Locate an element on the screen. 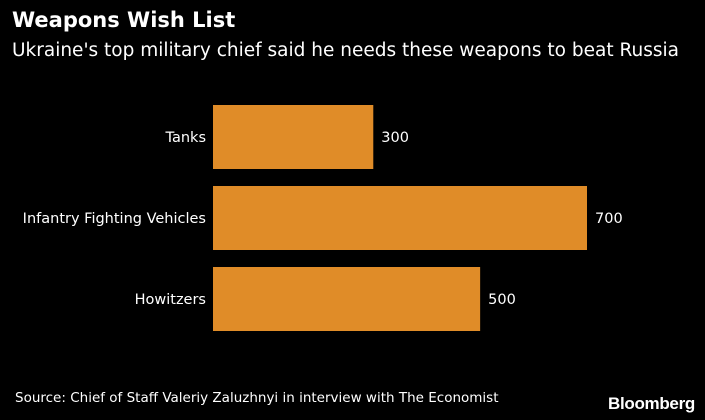 Image resolution: width=705 pixels, height=420 pixels. chart-title: Weapons Wish List is located at coordinates (124, 20).